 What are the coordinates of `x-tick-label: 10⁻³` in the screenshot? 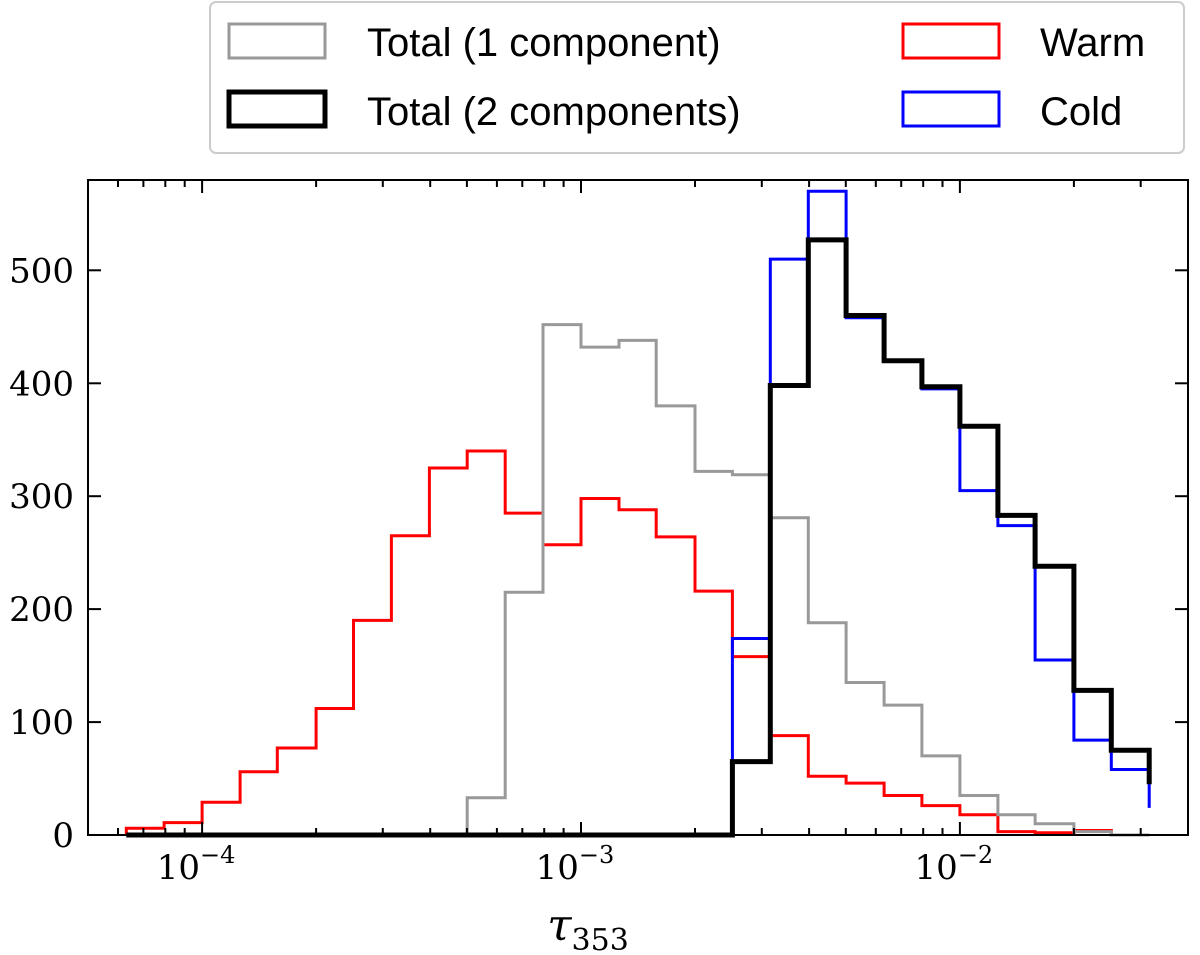 It's located at (575, 864).